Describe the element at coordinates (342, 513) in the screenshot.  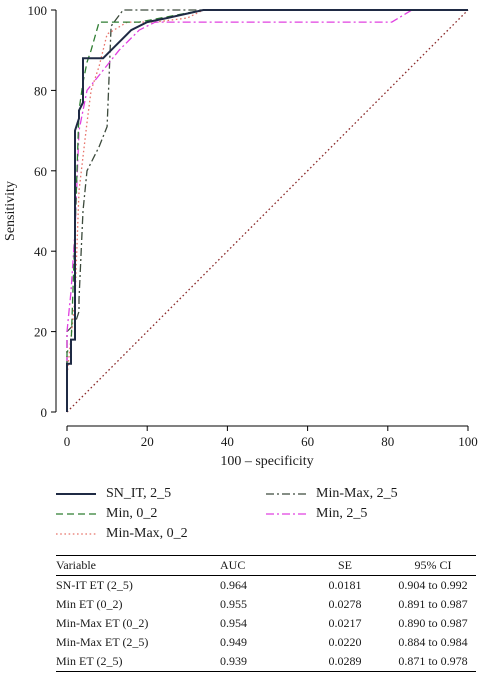
I see `legend-label: Min, 2_5` at that location.